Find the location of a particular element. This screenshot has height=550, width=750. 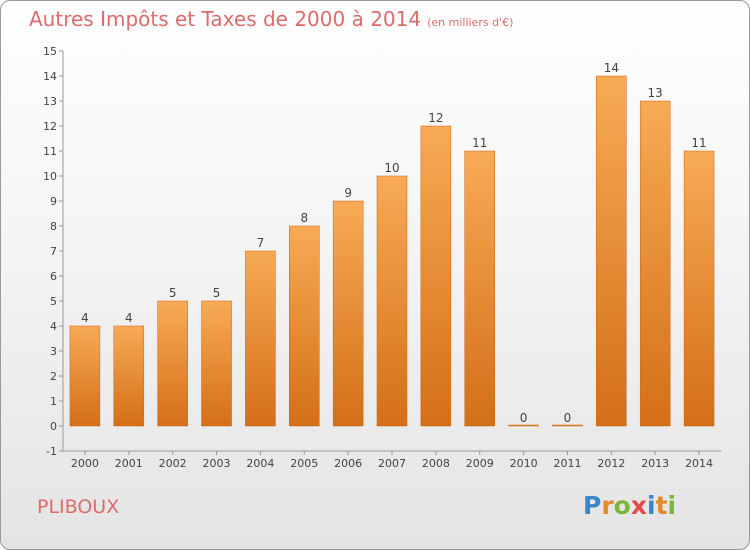

data-label: 9 is located at coordinates (348, 193).